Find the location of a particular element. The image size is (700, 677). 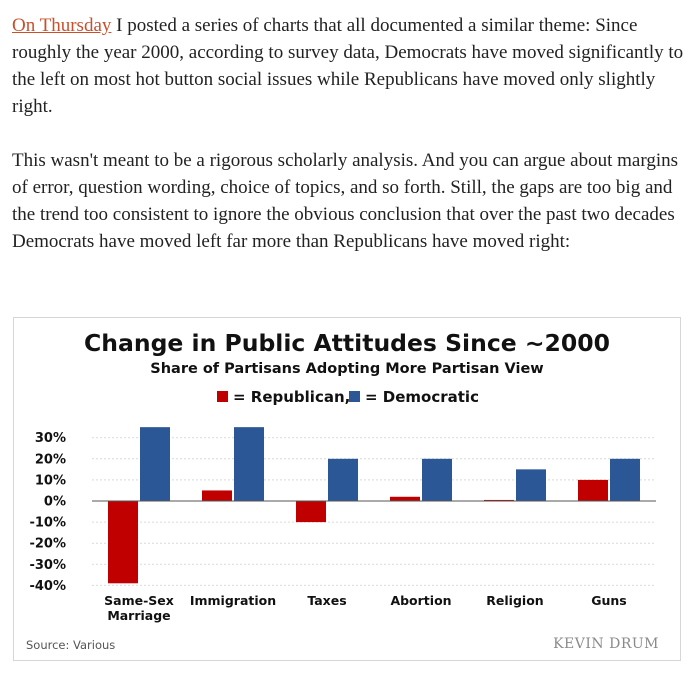

x-tick-label: Taxes is located at coordinates (326, 600).